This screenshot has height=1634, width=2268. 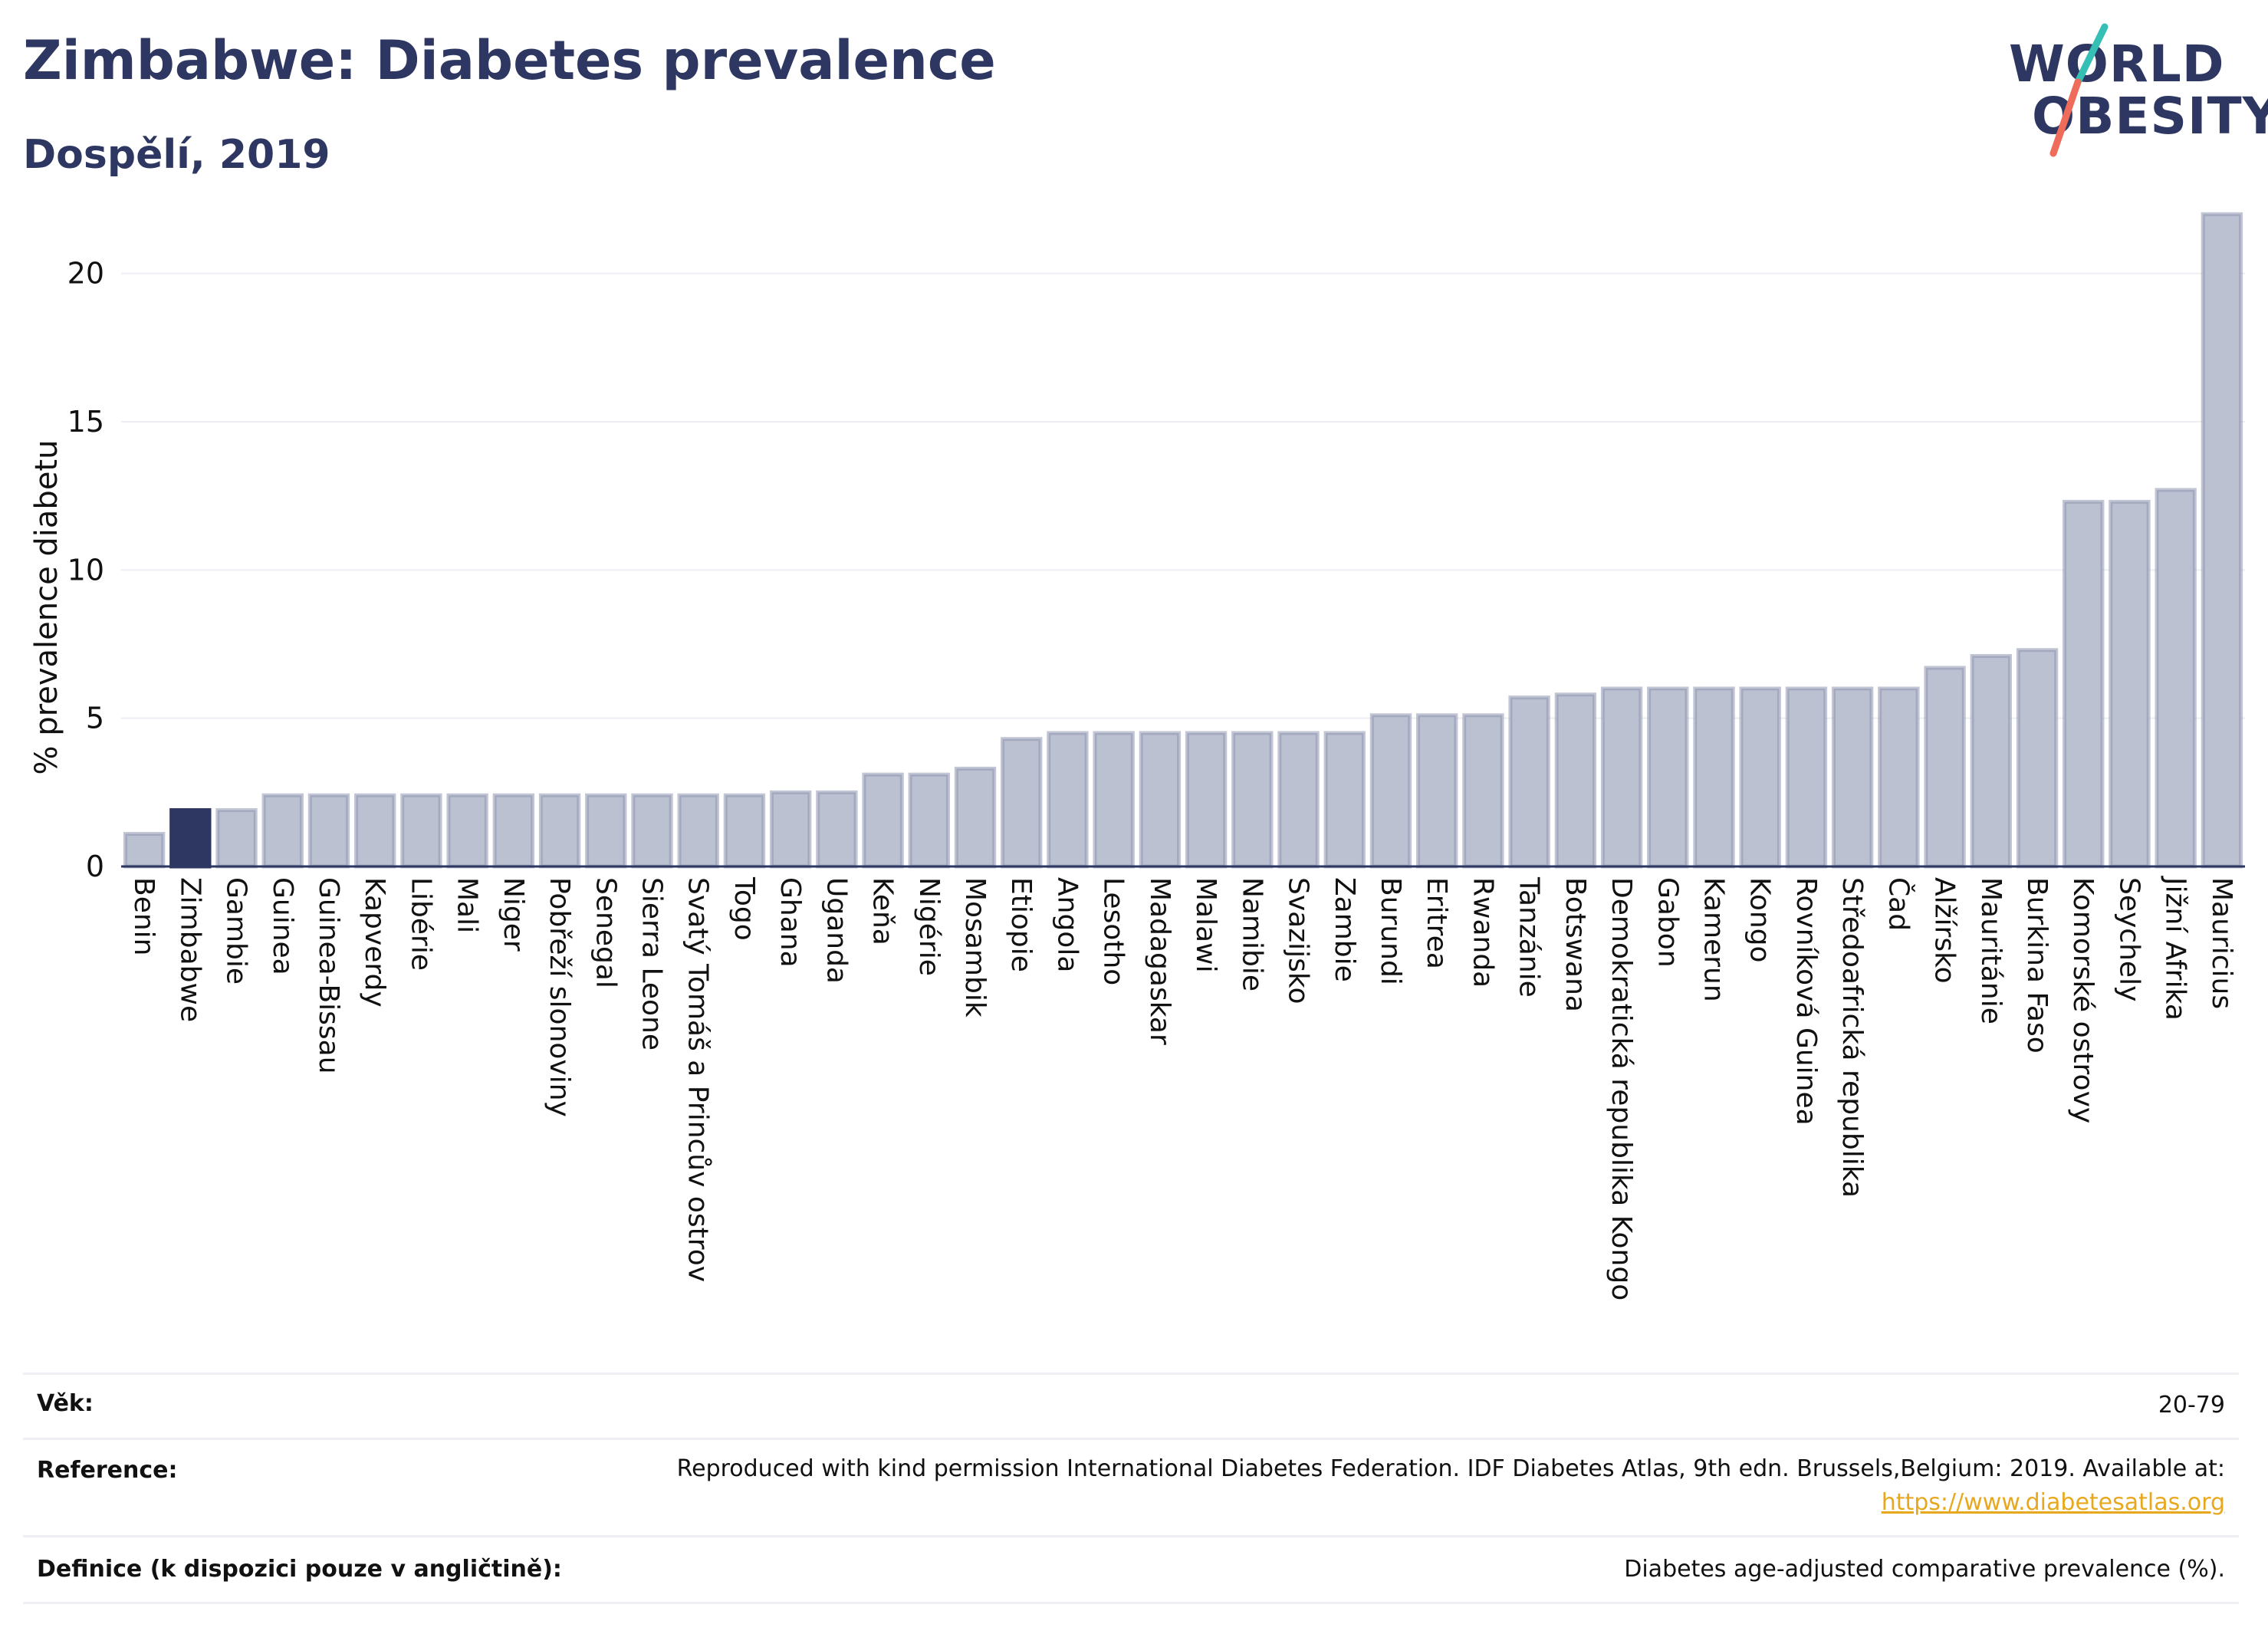 What do you see at coordinates (559, 997) in the screenshot?
I see `x-tick-label: Pobřeží slonoviny` at bounding box center [559, 997].